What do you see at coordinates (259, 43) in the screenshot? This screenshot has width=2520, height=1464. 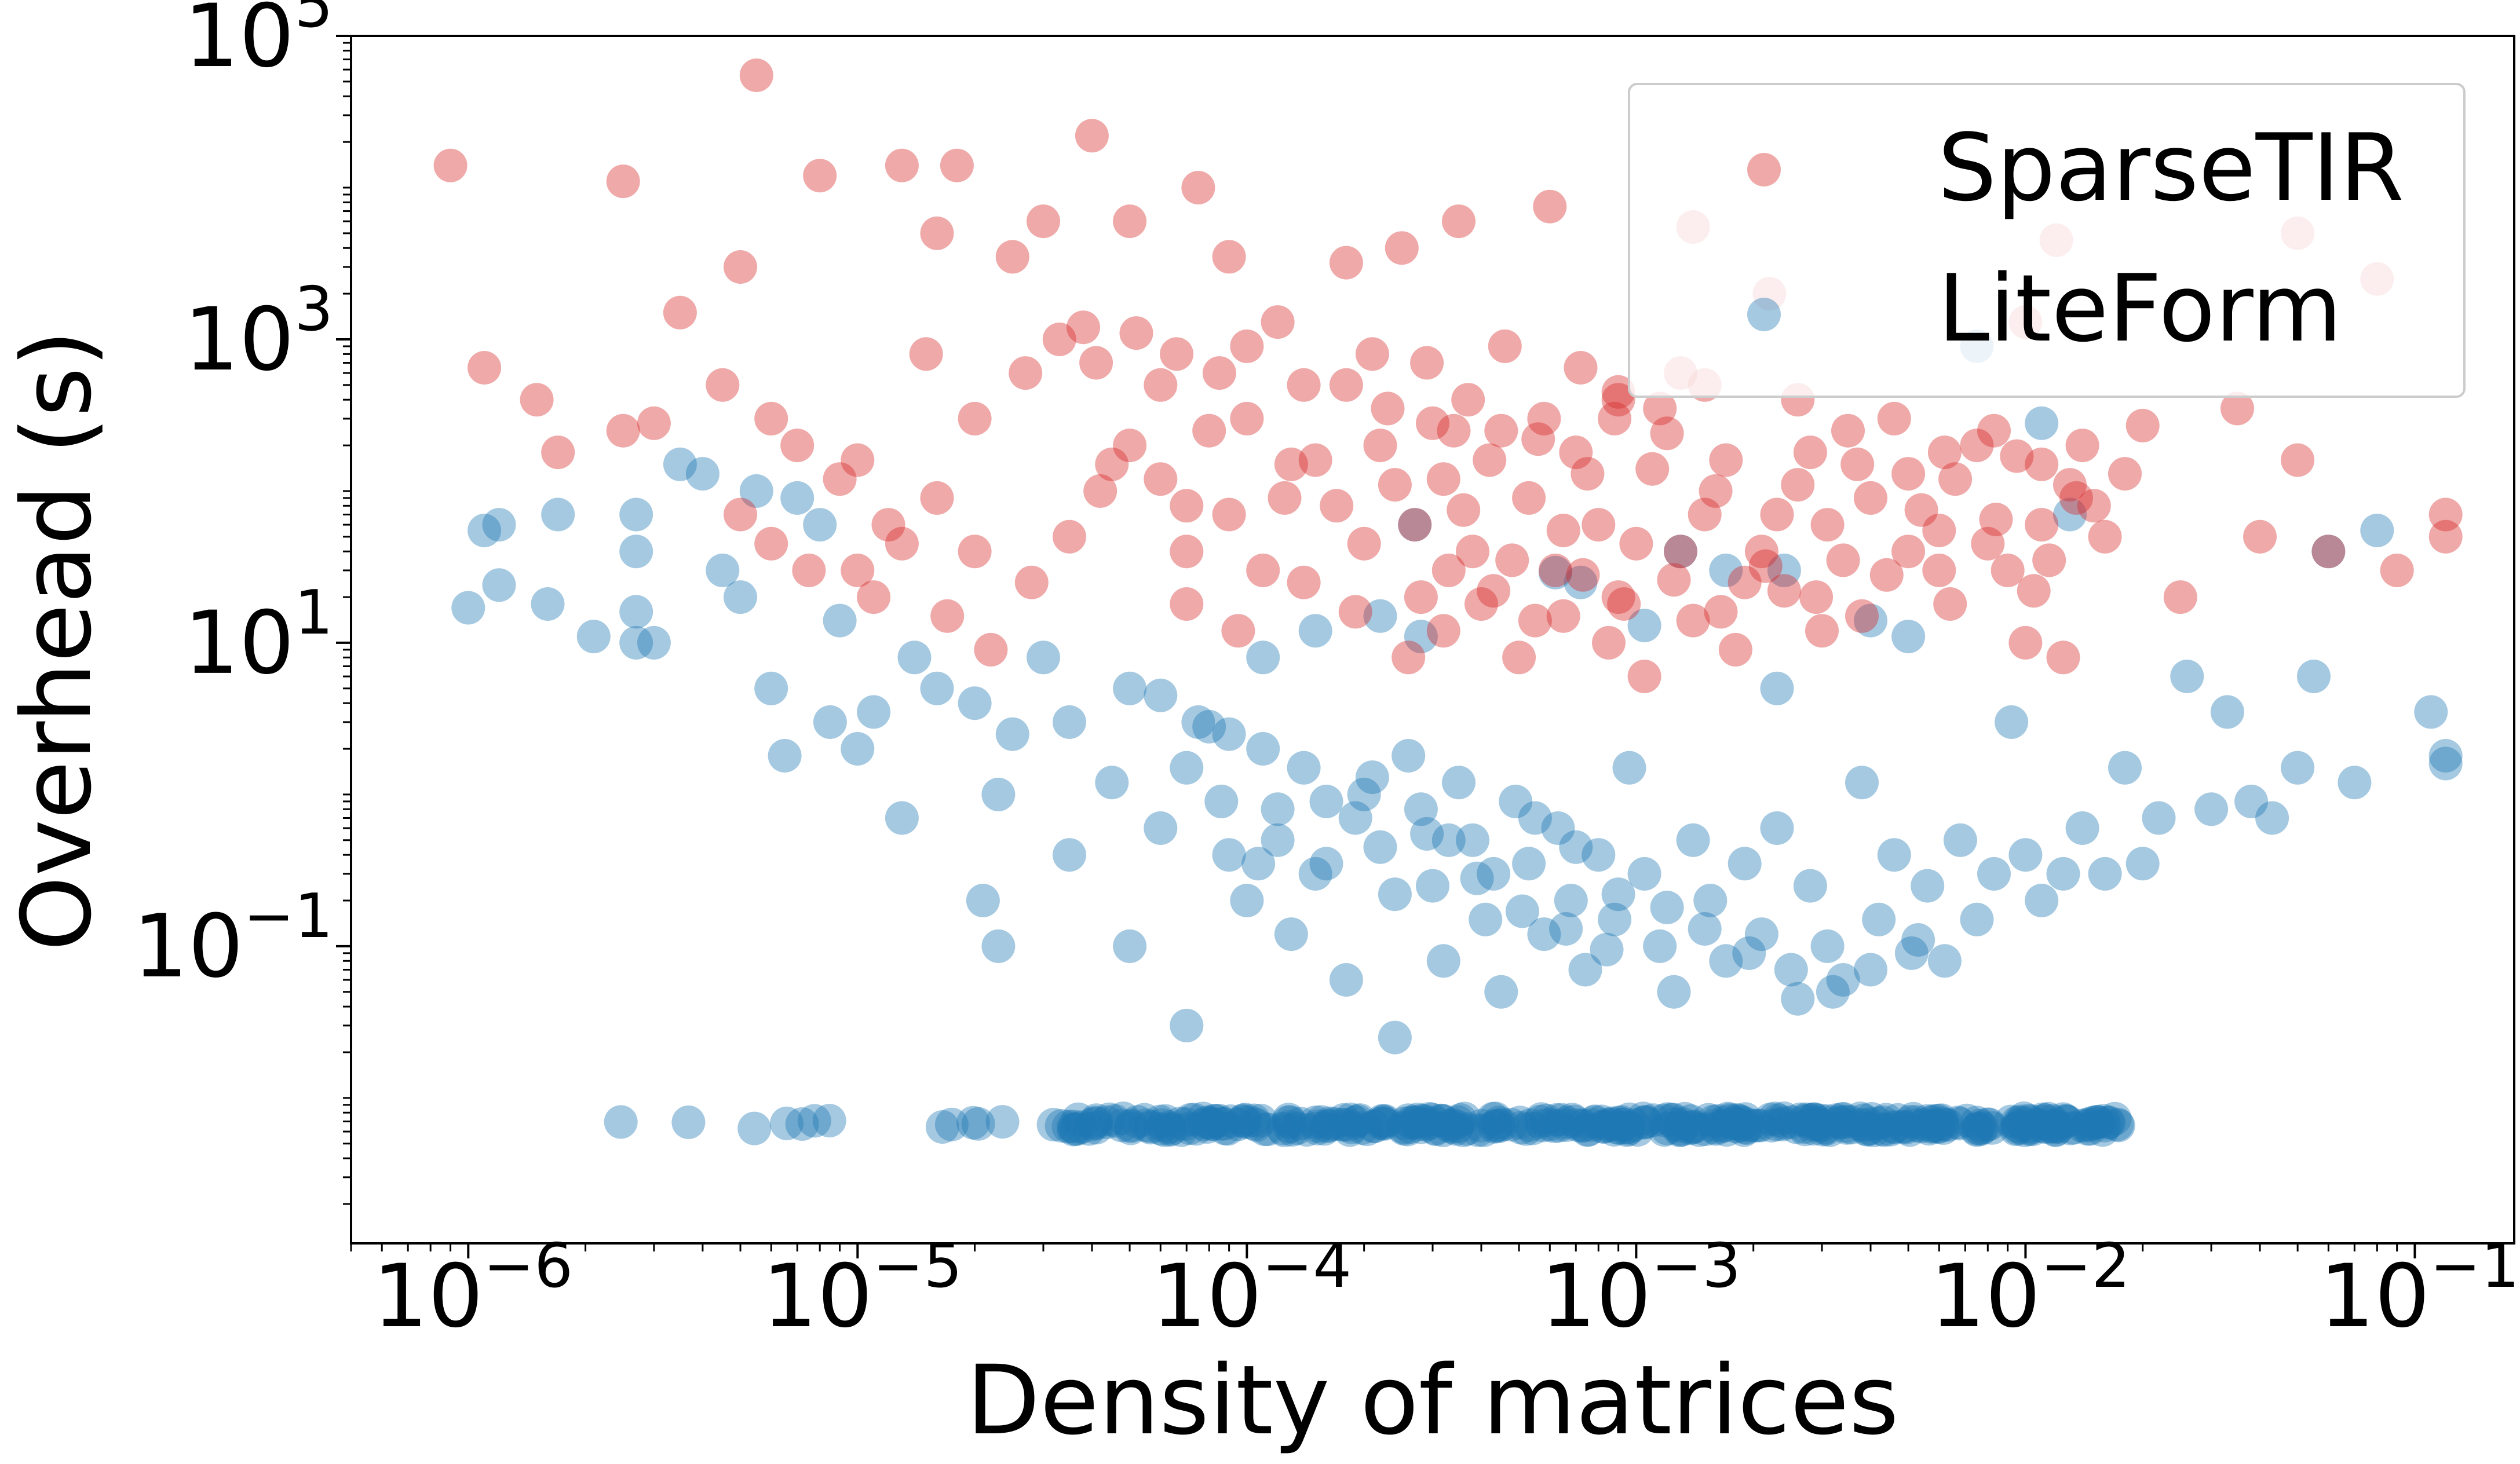 I see `y-tick-label: 105` at bounding box center [259, 43].